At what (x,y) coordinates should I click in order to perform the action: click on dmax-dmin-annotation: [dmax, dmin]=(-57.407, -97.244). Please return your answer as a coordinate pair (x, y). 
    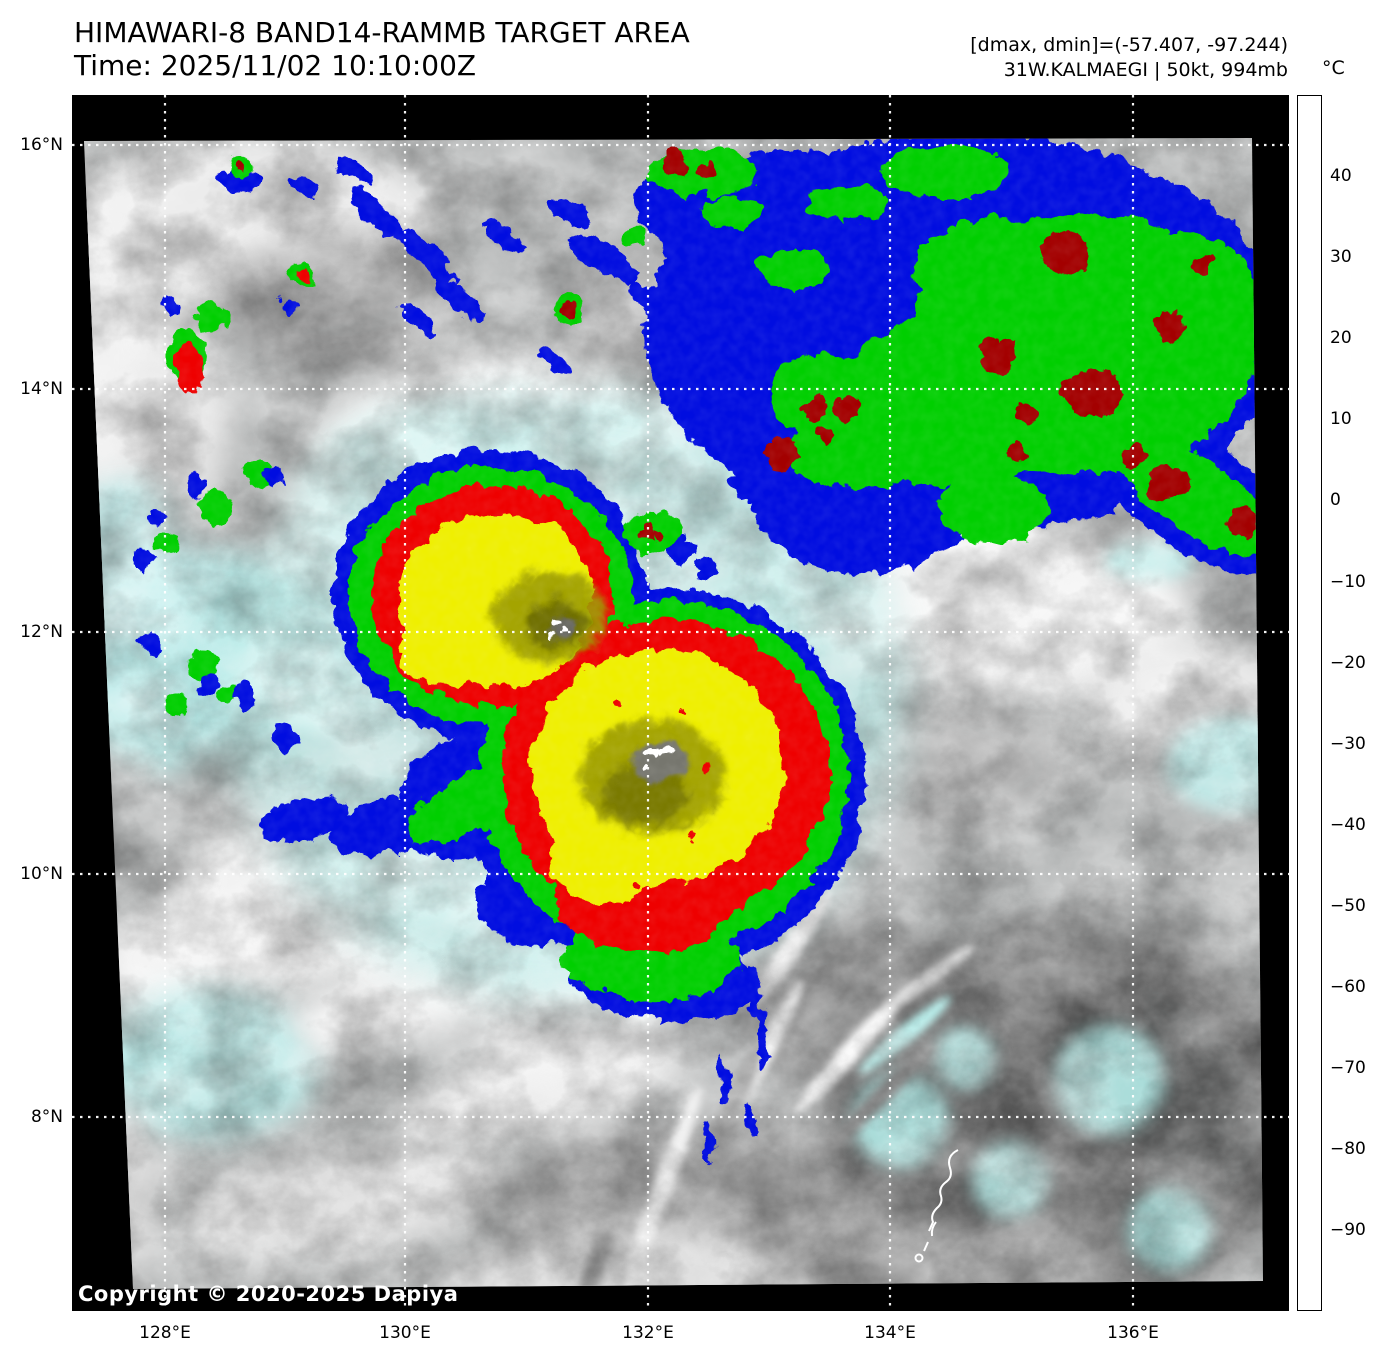
    Looking at the image, I should click on (1129, 45).